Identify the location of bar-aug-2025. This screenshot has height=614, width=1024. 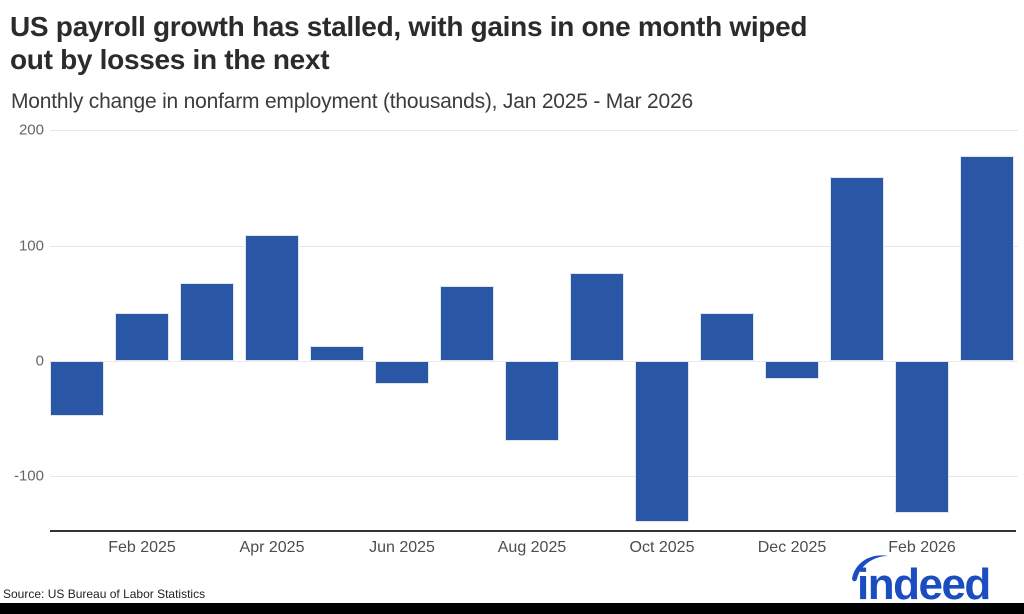
(532, 401).